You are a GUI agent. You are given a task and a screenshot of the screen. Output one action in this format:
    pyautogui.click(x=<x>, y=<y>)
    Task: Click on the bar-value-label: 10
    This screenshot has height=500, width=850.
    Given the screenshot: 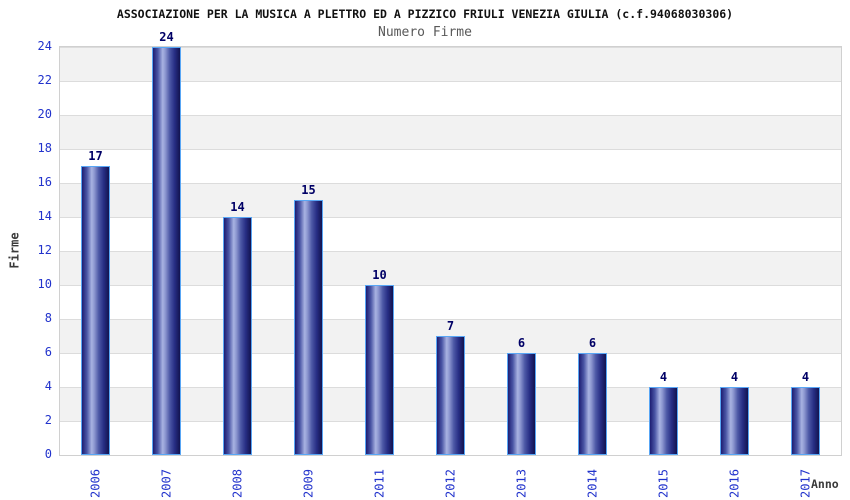 What is the action you would take?
    pyautogui.click(x=379, y=275)
    